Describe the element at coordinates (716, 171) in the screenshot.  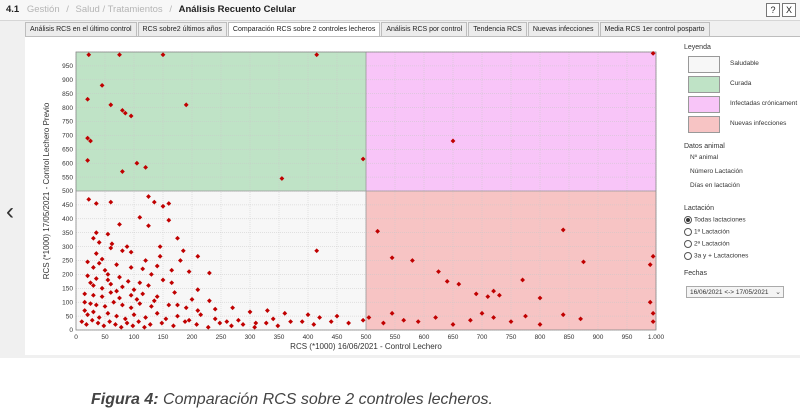
I see `info-numero-lactacion: Número Lactación` at that location.